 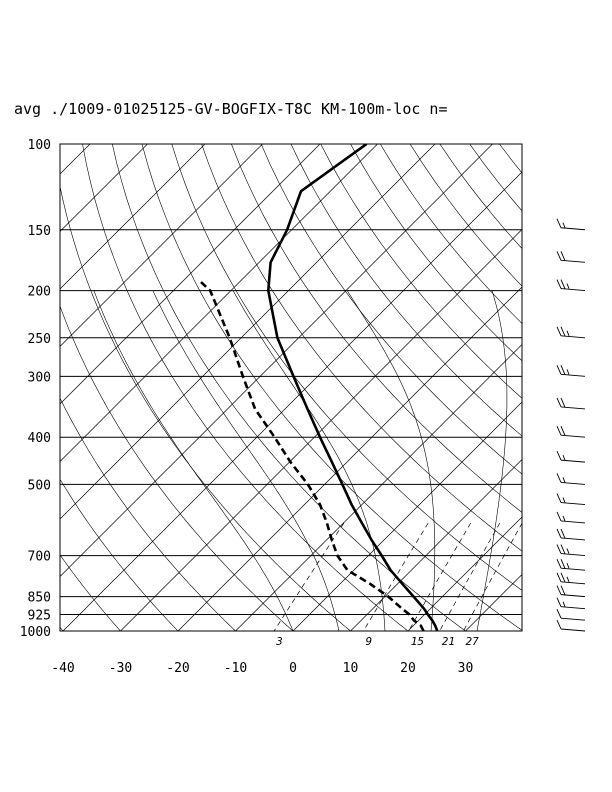 I want to click on mixing-ratio-label: 3, so click(x=279, y=641).